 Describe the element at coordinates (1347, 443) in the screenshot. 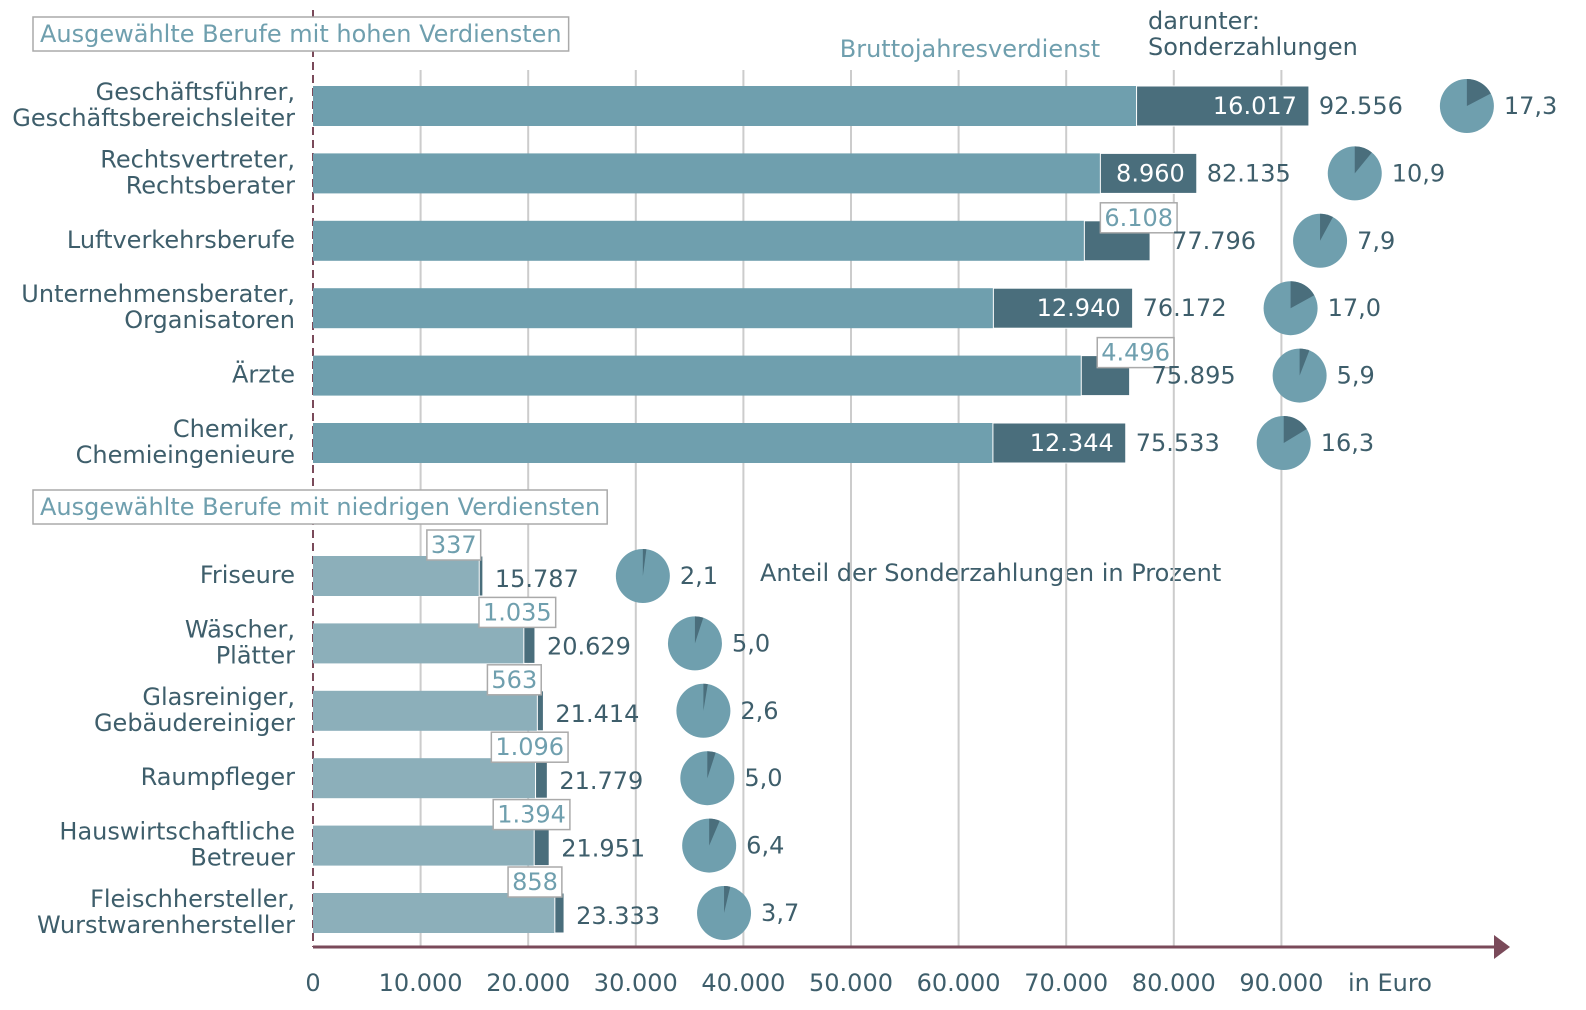

I see `share-label: 16,3` at that location.